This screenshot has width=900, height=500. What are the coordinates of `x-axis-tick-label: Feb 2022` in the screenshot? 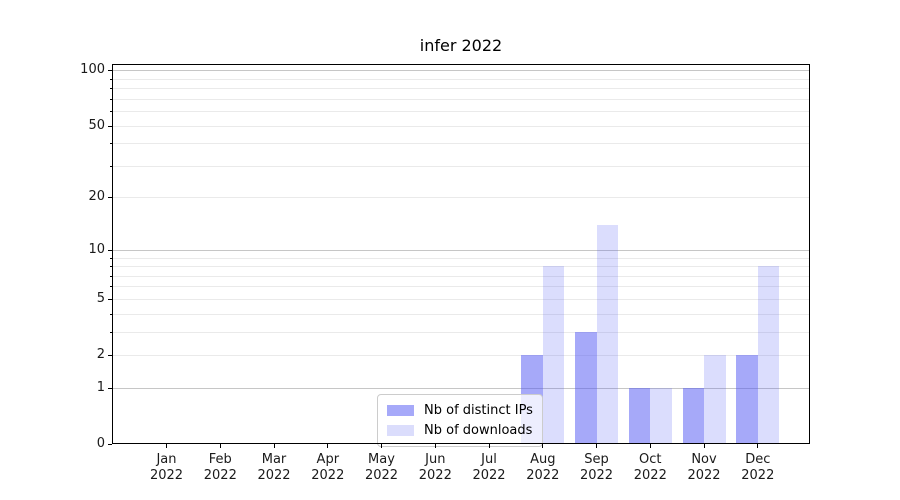 It's located at (220, 467).